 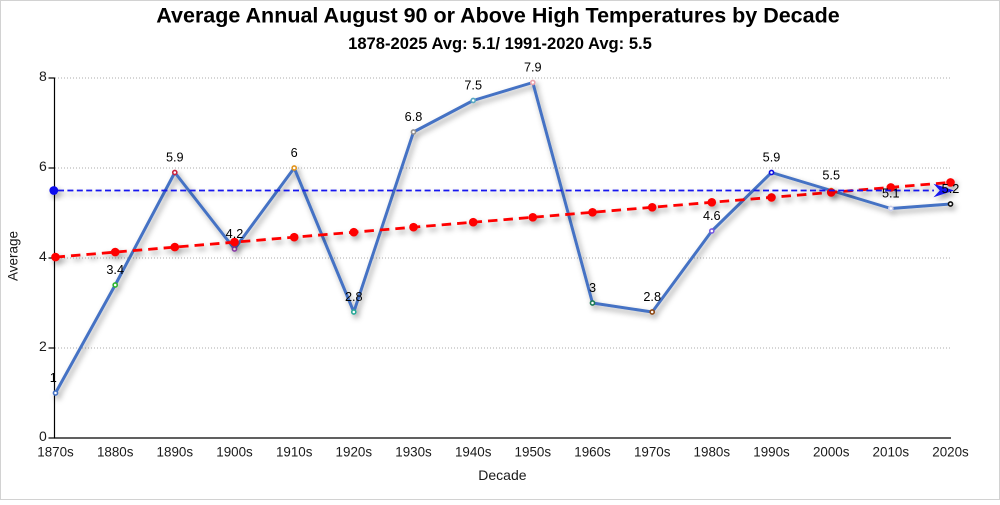 What do you see at coordinates (53, 378) in the screenshot?
I see `svg-text: 1` at bounding box center [53, 378].